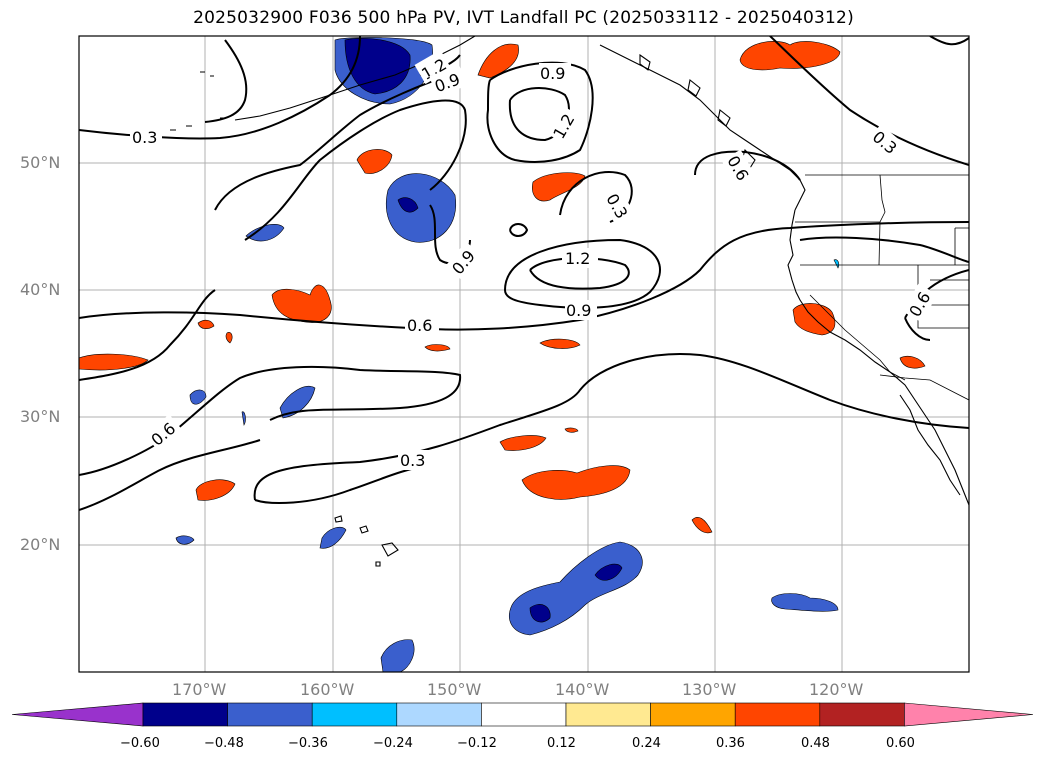 This screenshot has height=765, width=1047. Describe the element at coordinates (454, 689) in the screenshot. I see `lon-label: 150°W` at that location.